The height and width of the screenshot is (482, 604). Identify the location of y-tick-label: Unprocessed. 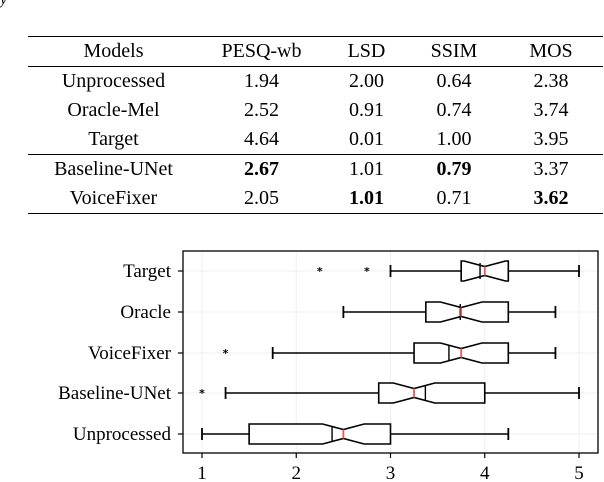
(122, 434).